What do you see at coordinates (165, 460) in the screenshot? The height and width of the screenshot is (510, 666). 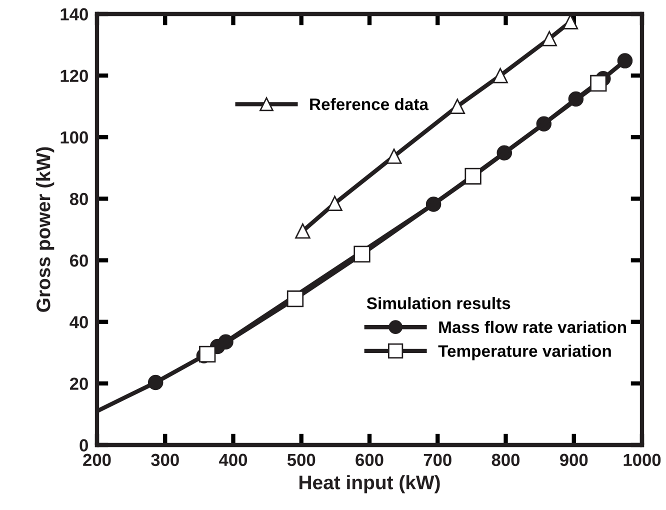 I see `x-tick-label: 300` at bounding box center [165, 460].